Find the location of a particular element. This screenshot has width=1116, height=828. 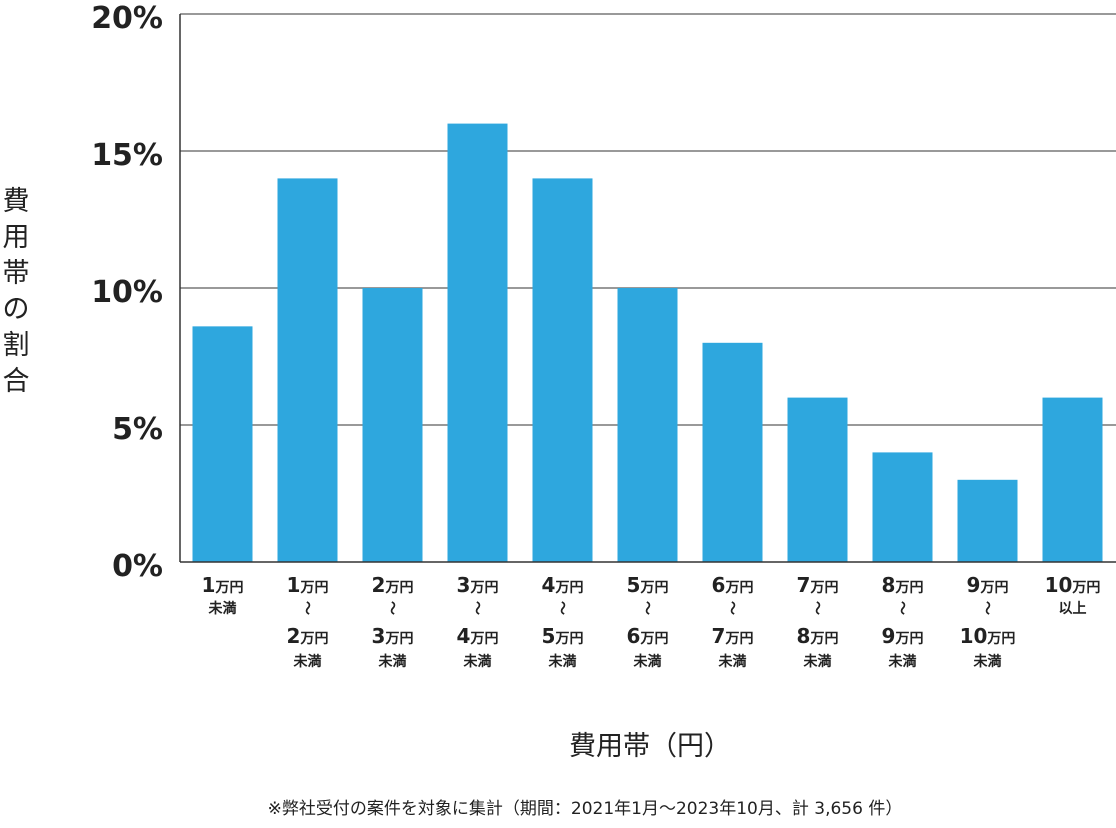

x-tick-line: 以上 is located at coordinates (1073, 609).